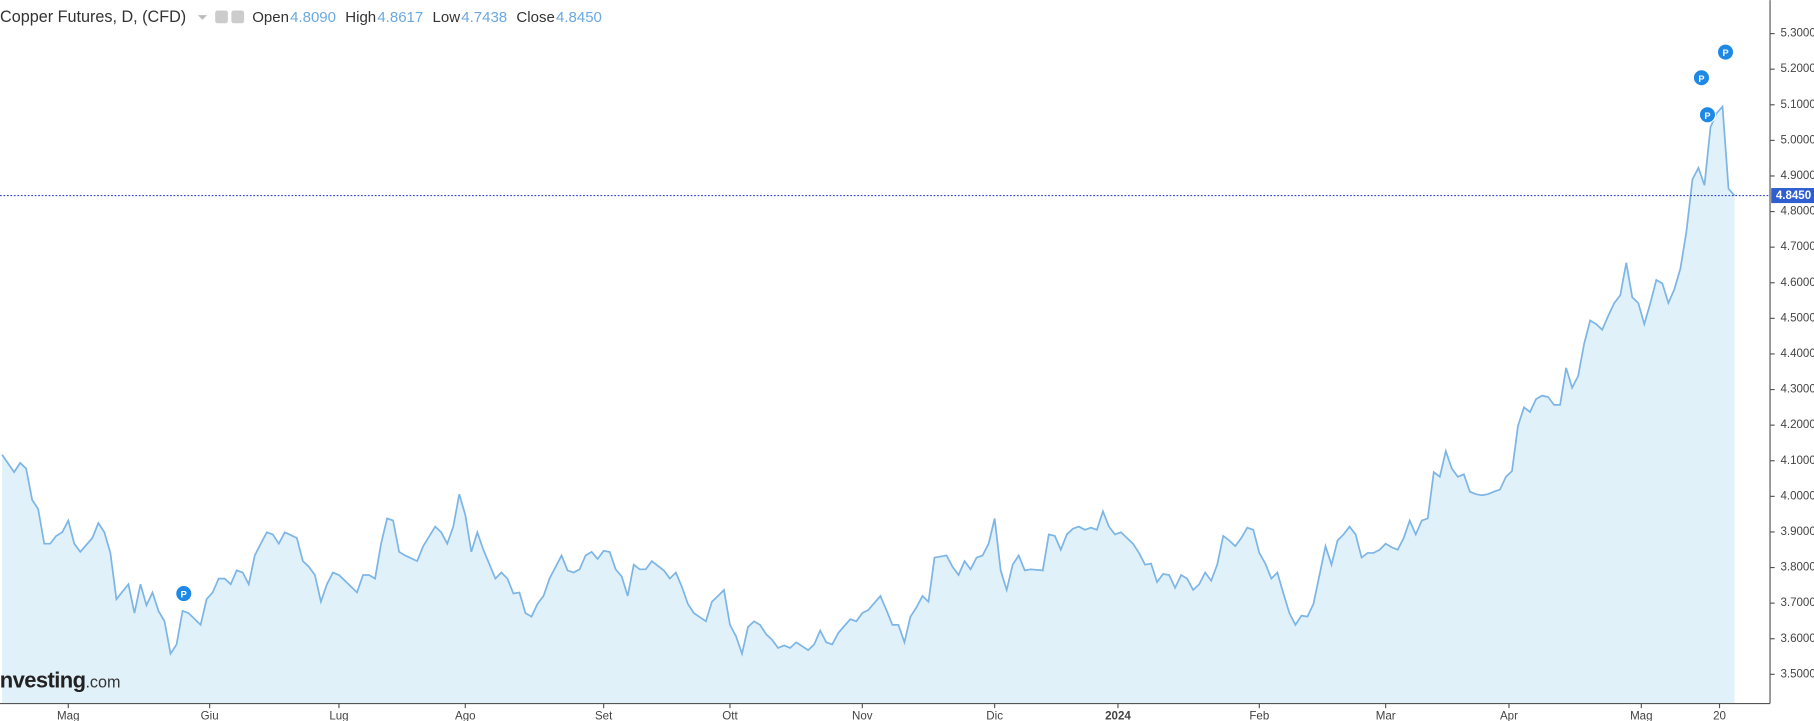 This screenshot has height=721, width=1814. What do you see at coordinates (202, 17) in the screenshot?
I see `dropdown-icon` at bounding box center [202, 17].